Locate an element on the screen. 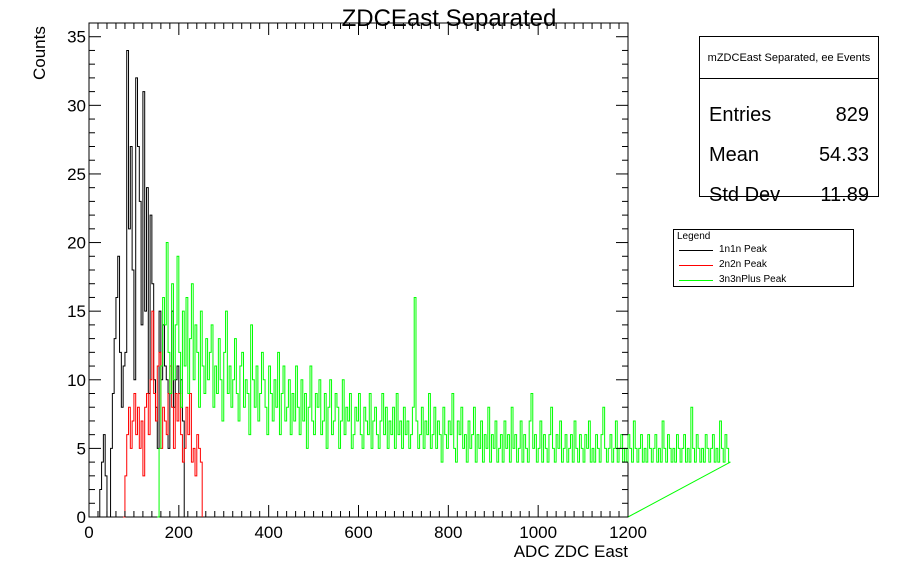 This screenshot has width=898, height=575. y-tick-label: 35 is located at coordinates (76, 37).